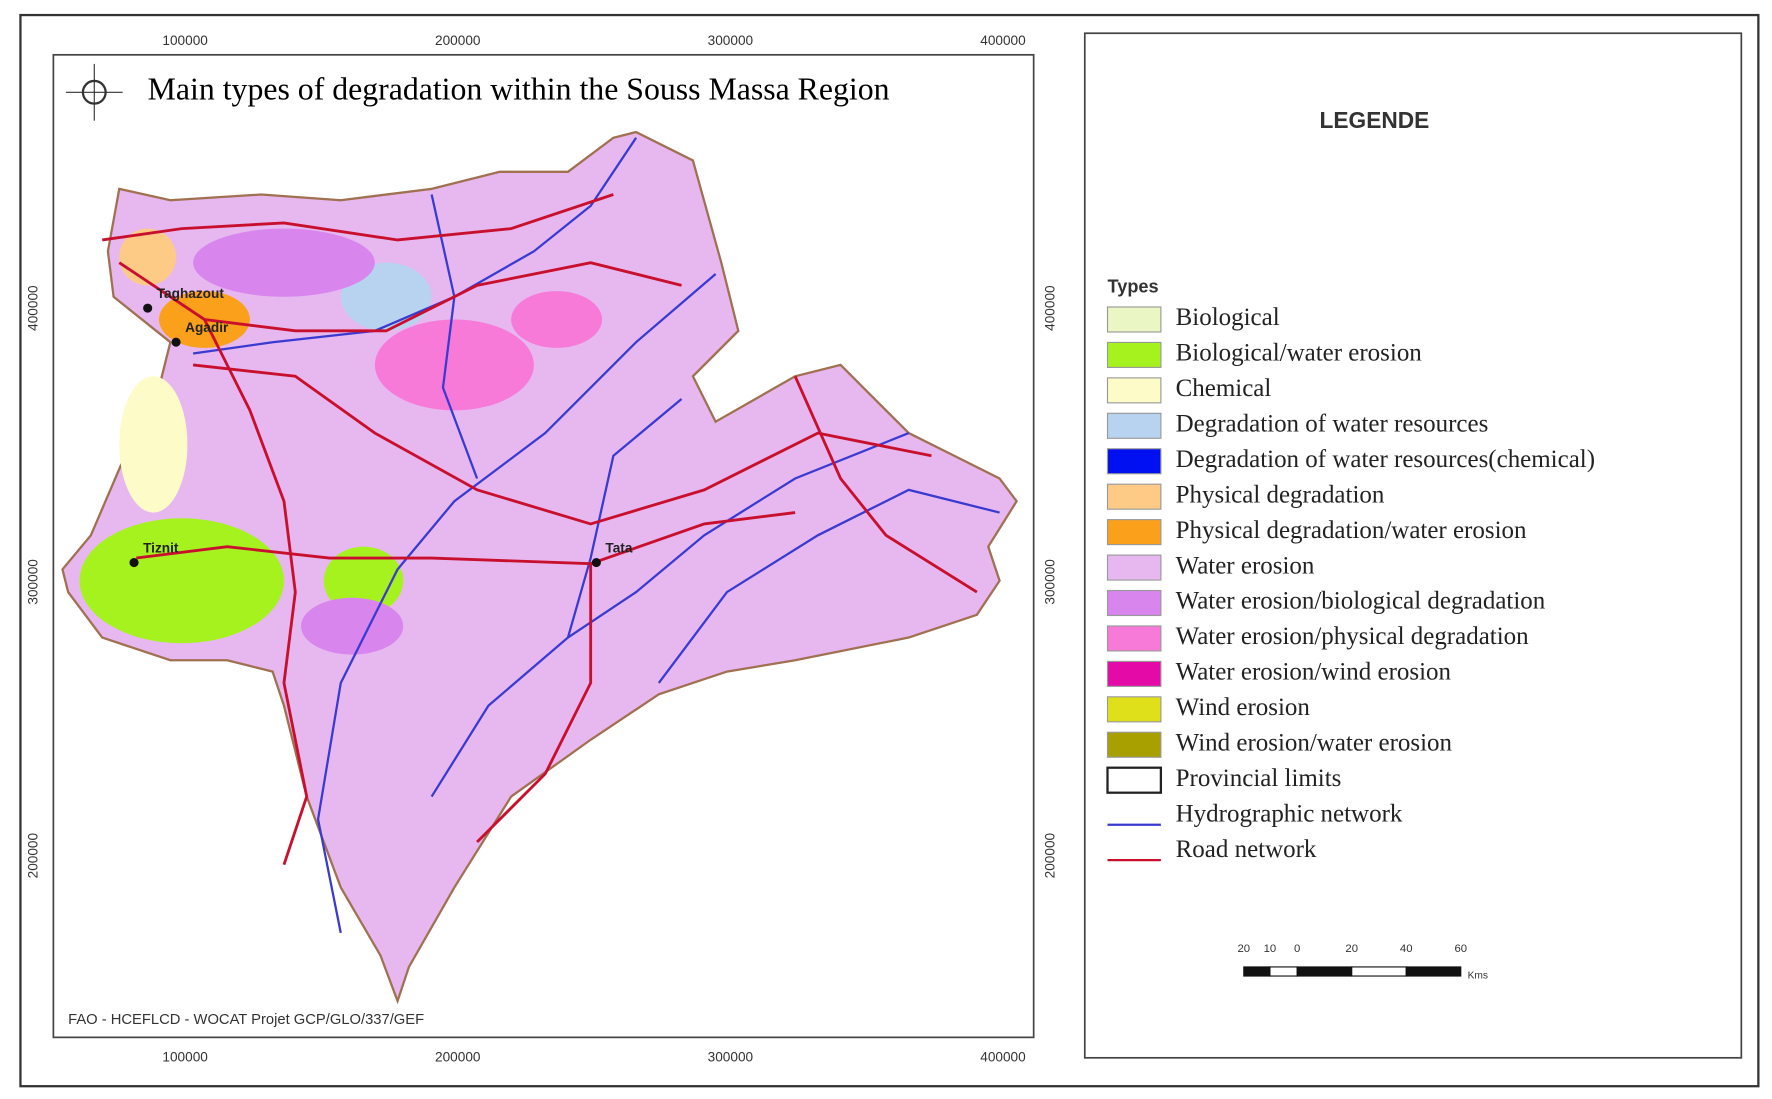 This screenshot has width=1772, height=1099. Describe the element at coordinates (1280, 494) in the screenshot. I see `legend-label: Physical degradation` at that location.